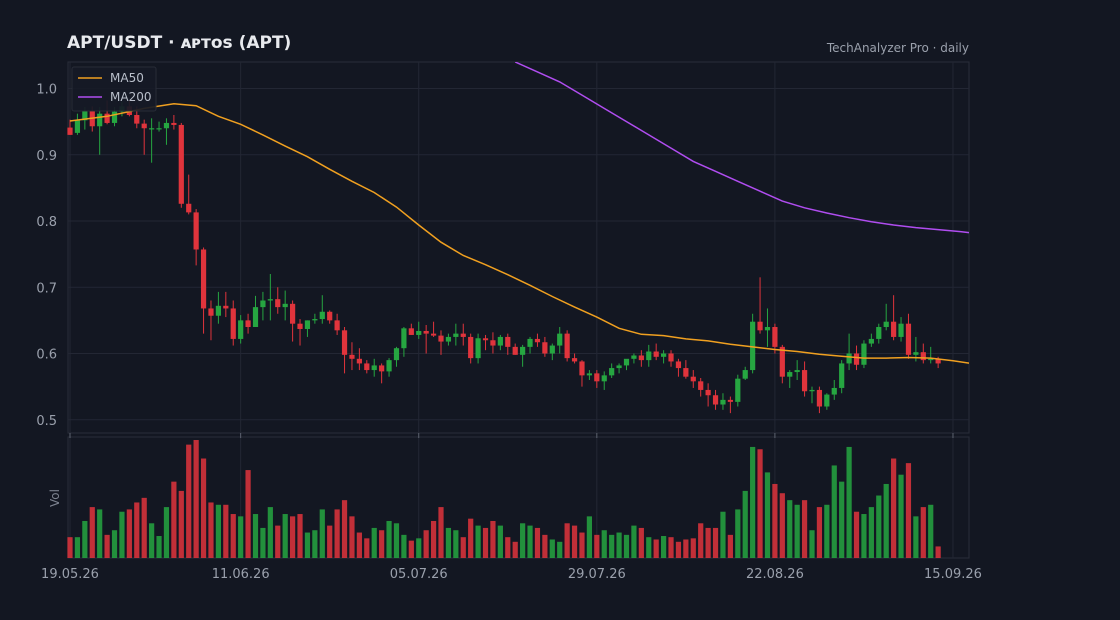 This screenshot has width=1120, height=620. I want to click on price-tick-label: 0.9, so click(46, 156).